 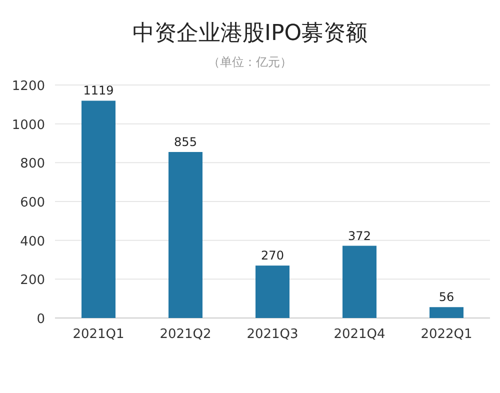 I want to click on y-tick-label: 1200, so click(x=28, y=86).